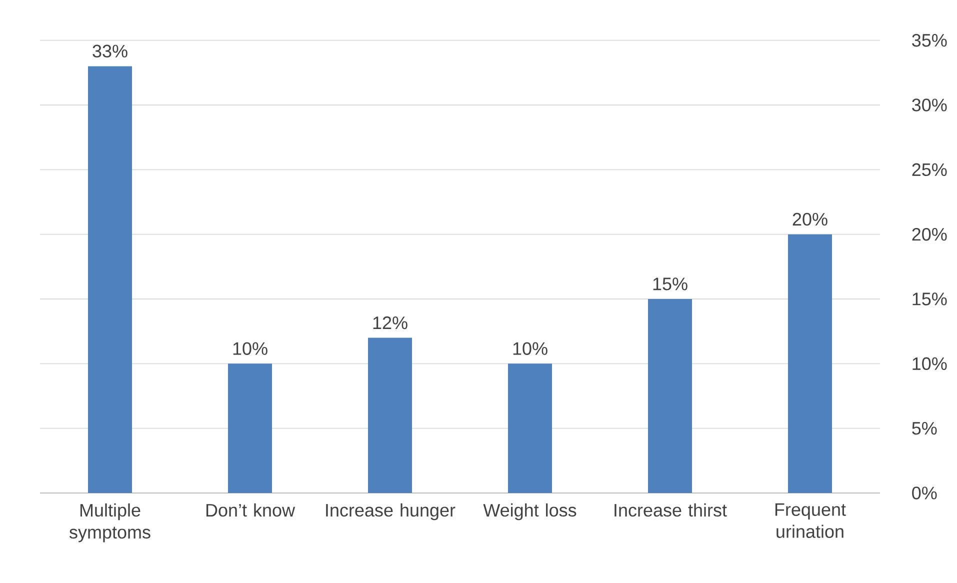  Describe the element at coordinates (929, 299) in the screenshot. I see `y-tick-label: 15%` at that location.